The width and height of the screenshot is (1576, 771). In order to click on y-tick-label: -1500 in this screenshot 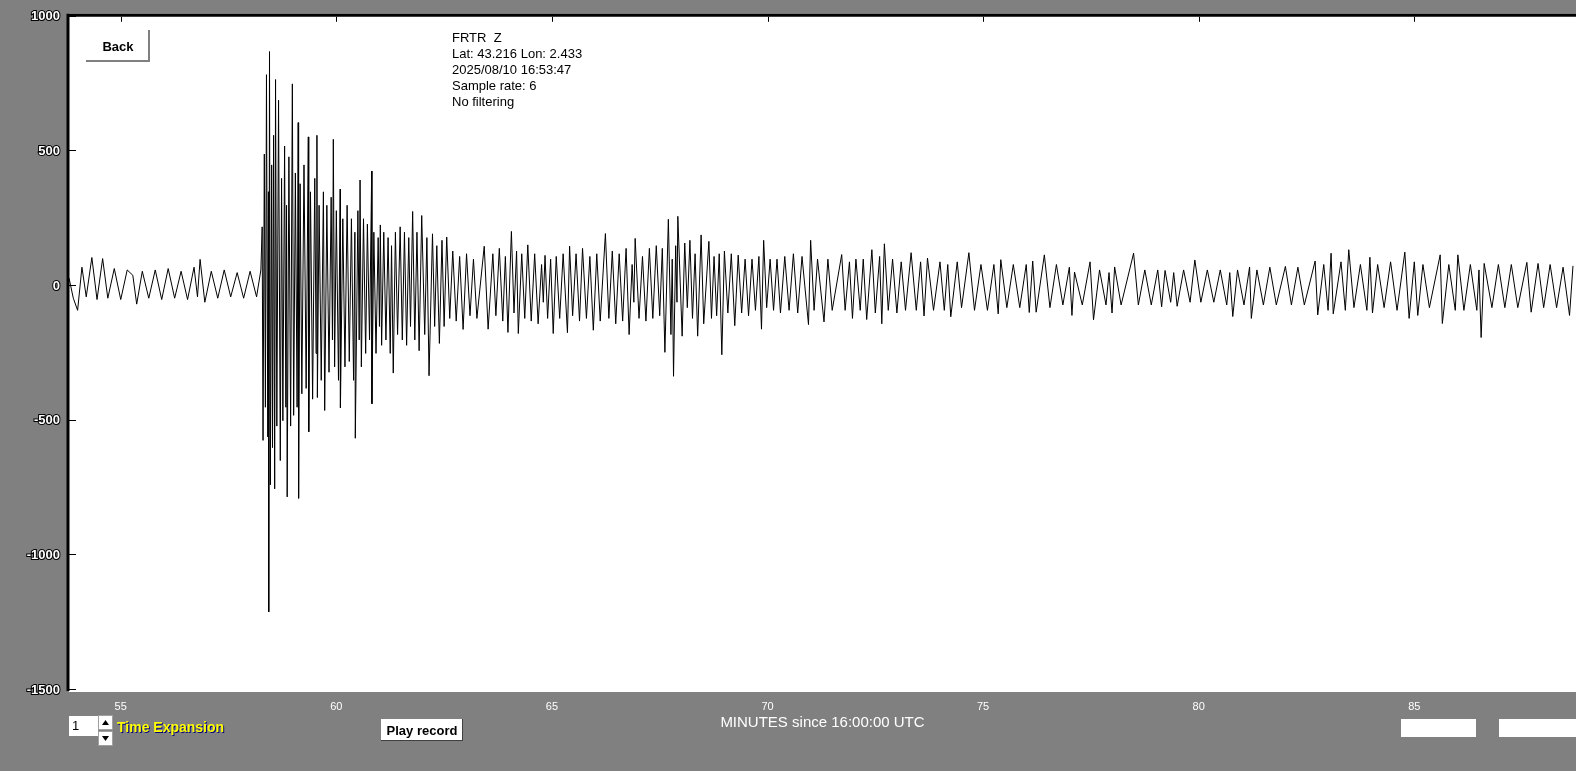, I will do `click(43, 689)`.